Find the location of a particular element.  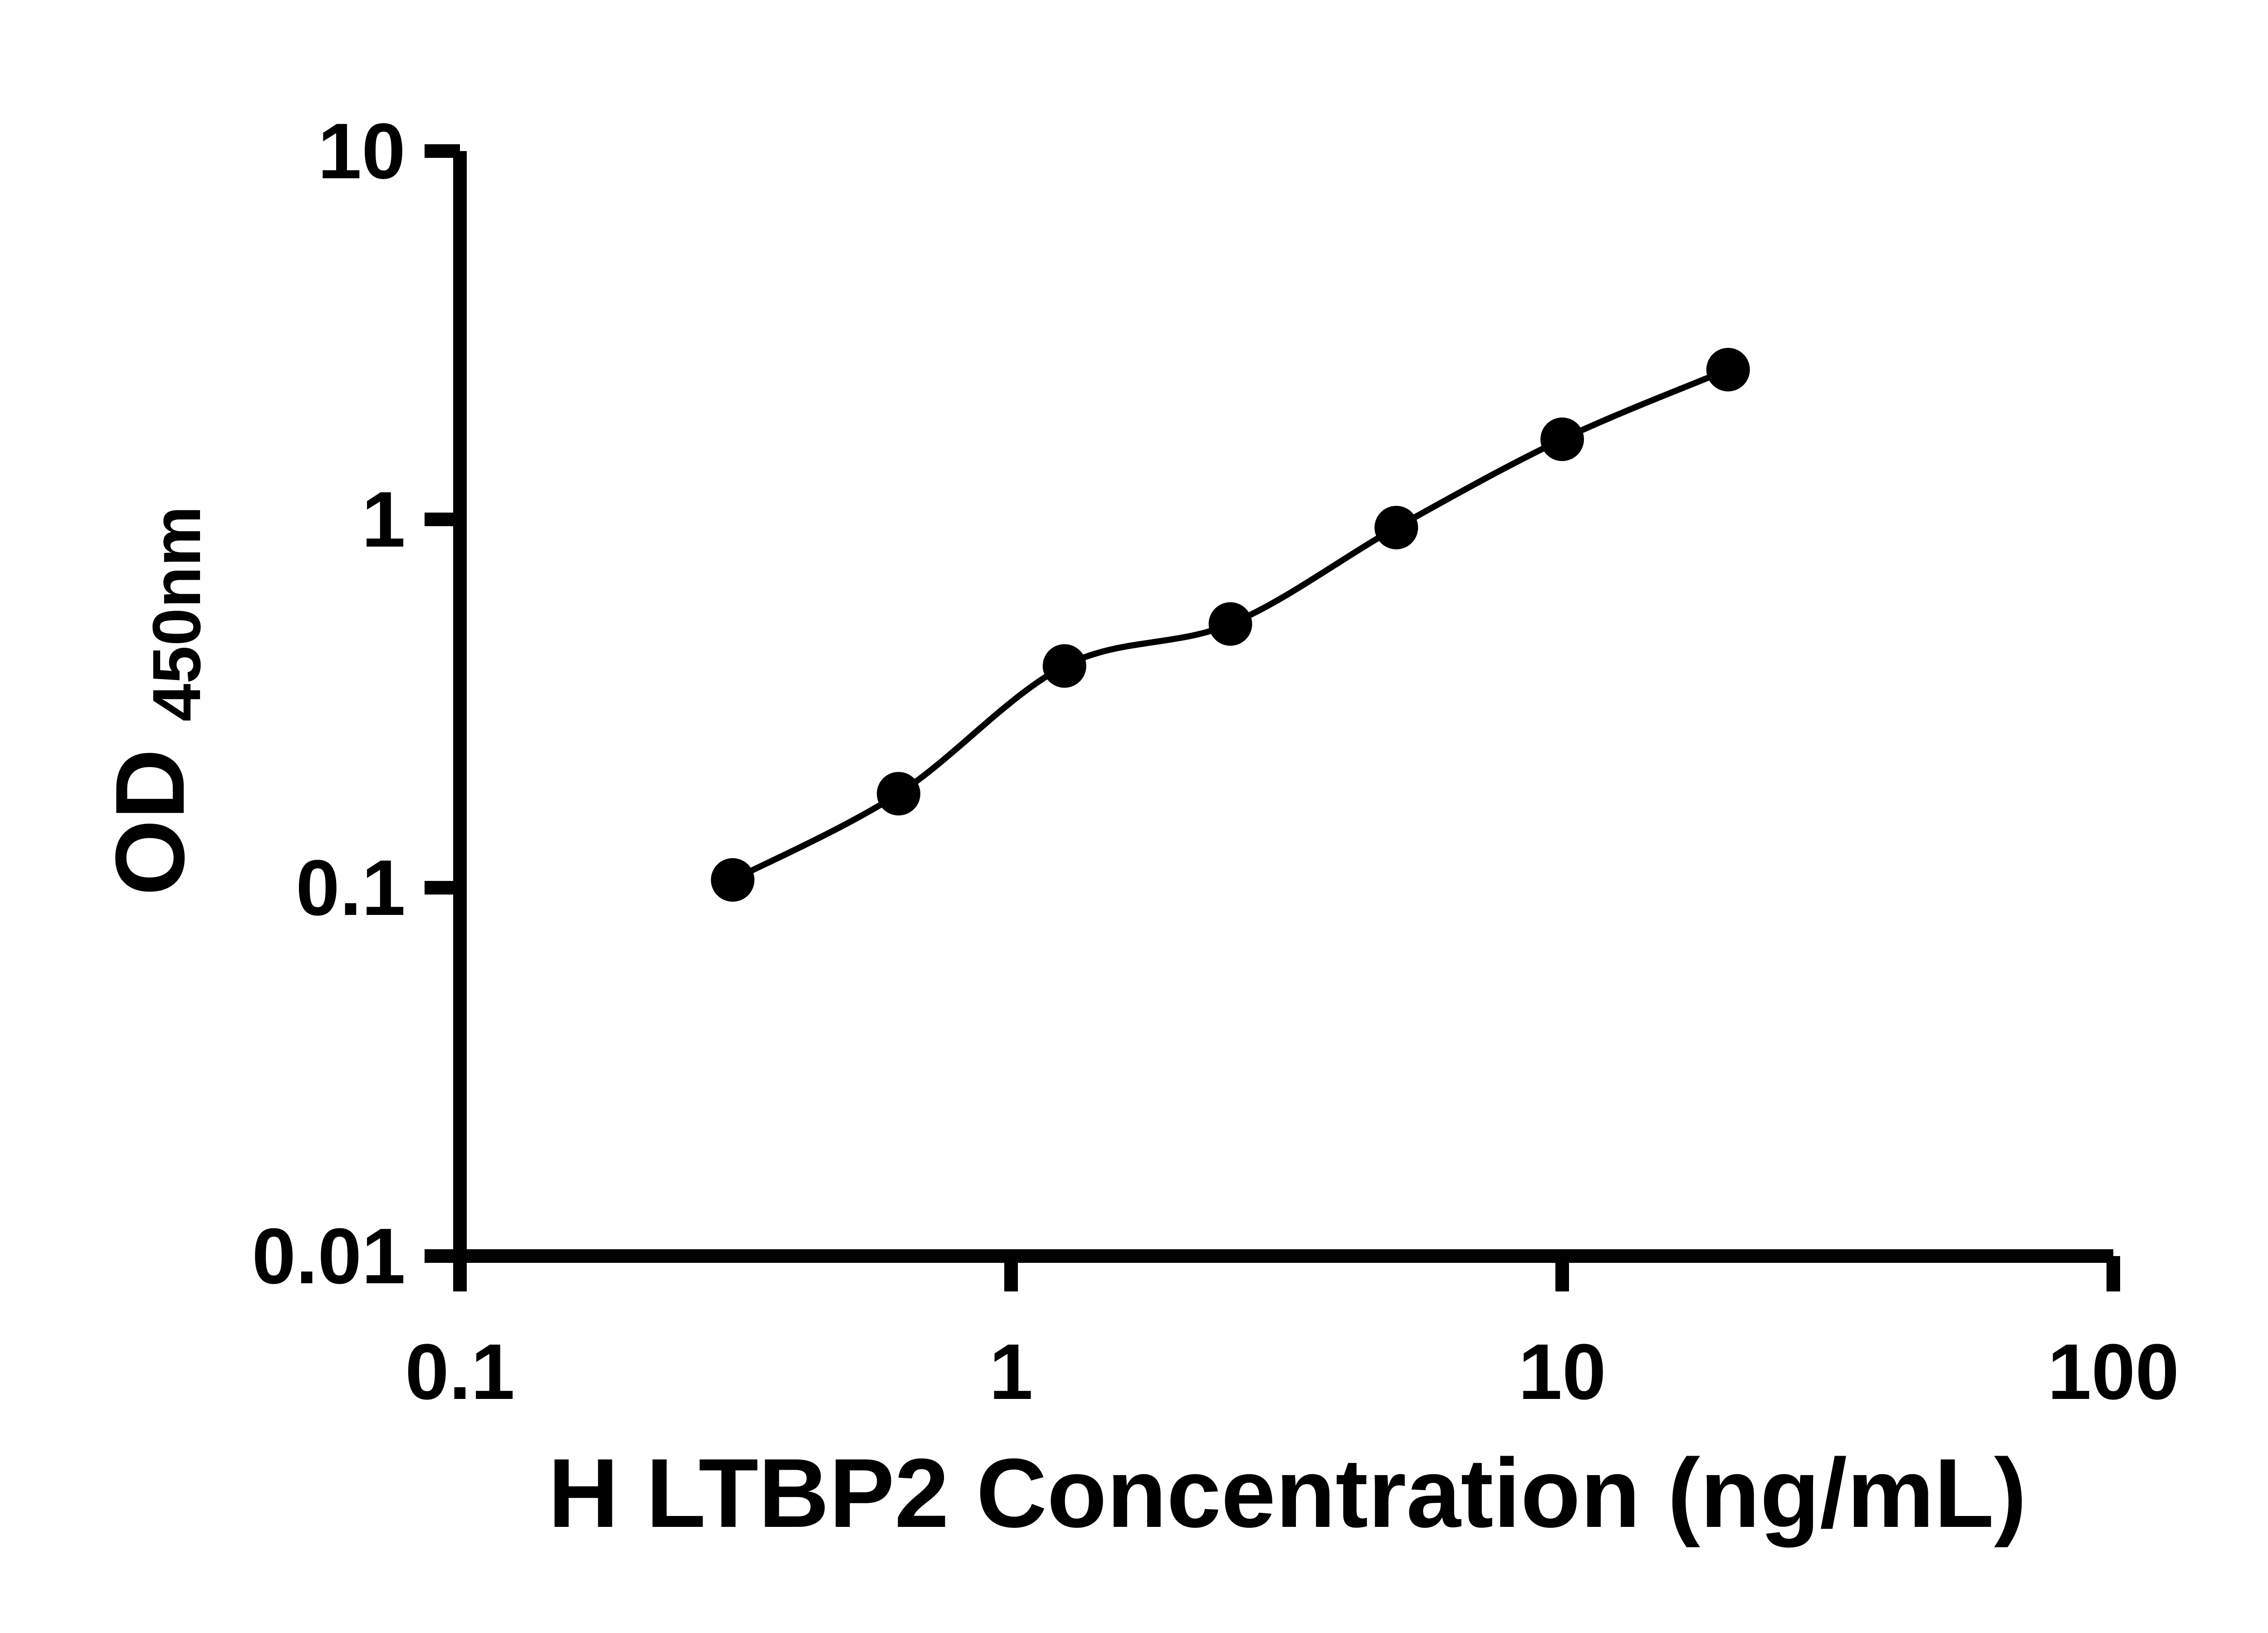

y-tick-label: 0.1 is located at coordinates (351, 887).